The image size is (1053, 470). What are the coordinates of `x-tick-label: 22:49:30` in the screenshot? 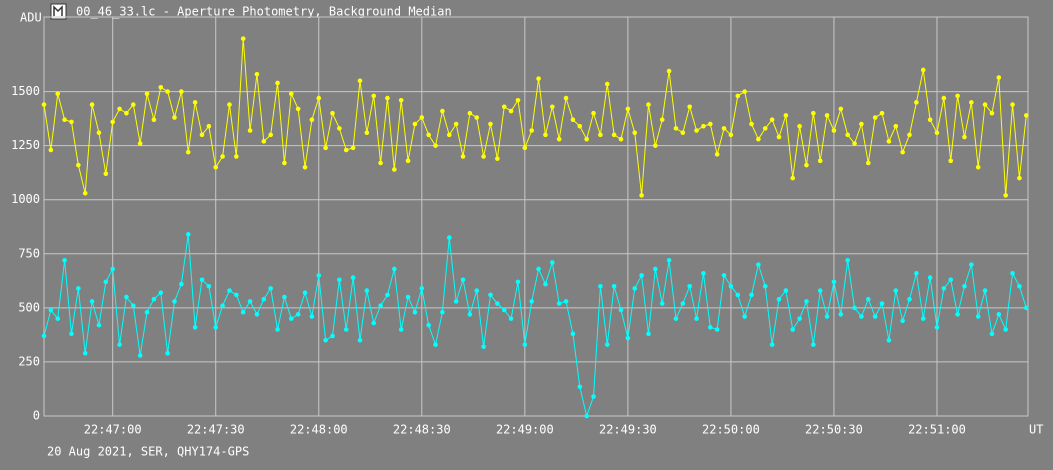 It's located at (628, 430).